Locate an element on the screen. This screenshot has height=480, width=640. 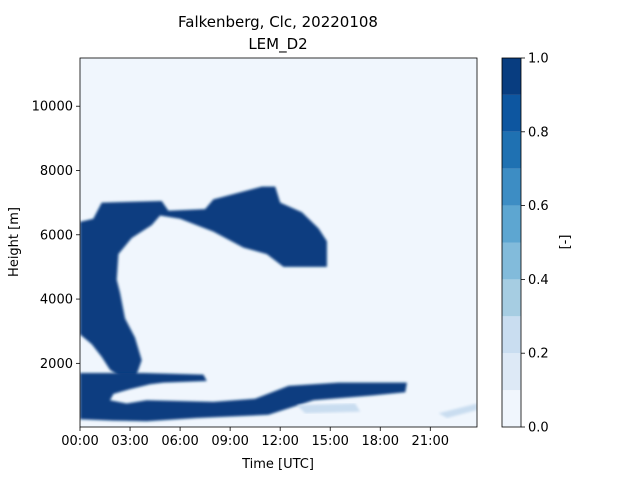
y-tick-label: 4000 is located at coordinates (56, 300).